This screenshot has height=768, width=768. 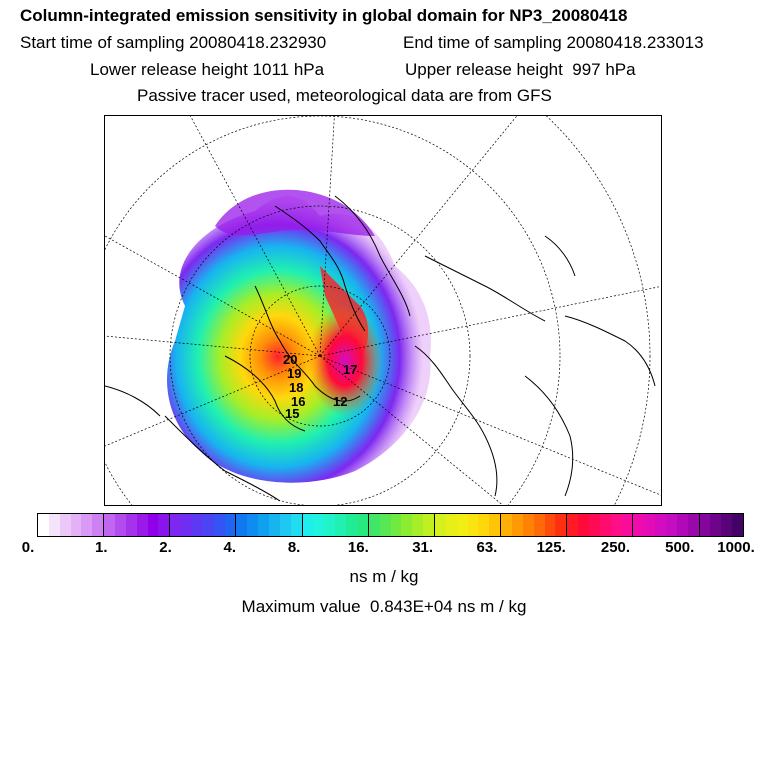 I want to click on colorbar, so click(x=390, y=525).